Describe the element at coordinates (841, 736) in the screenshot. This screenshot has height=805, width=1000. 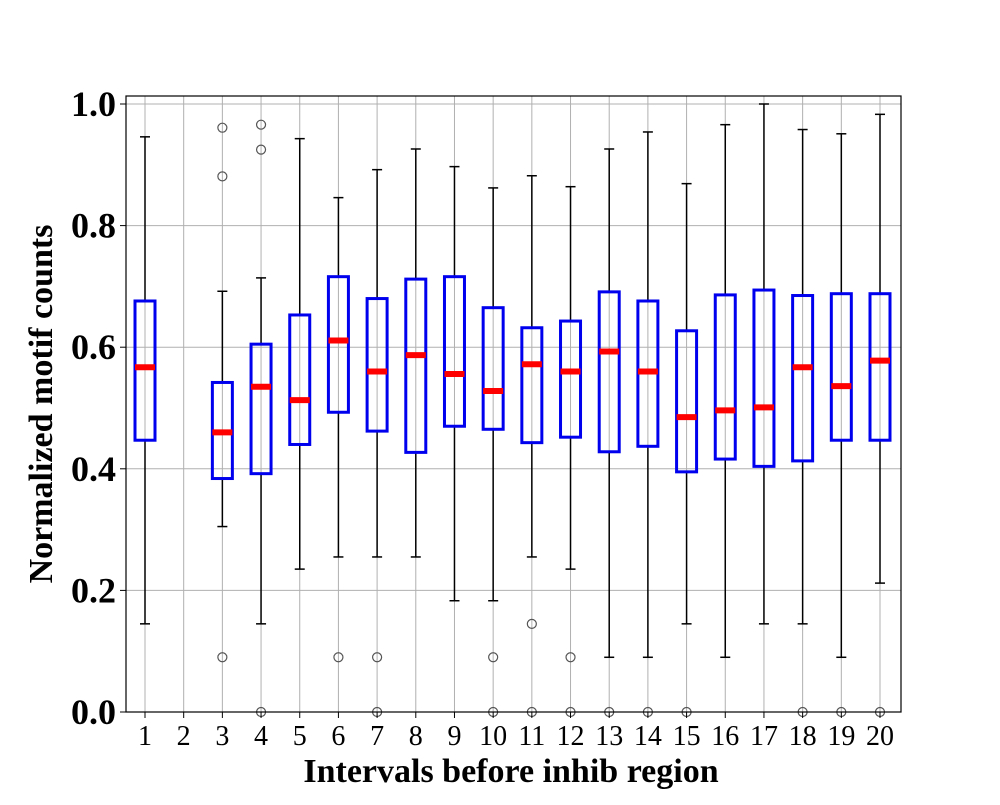
I see `x-tick-label: 19` at that location.